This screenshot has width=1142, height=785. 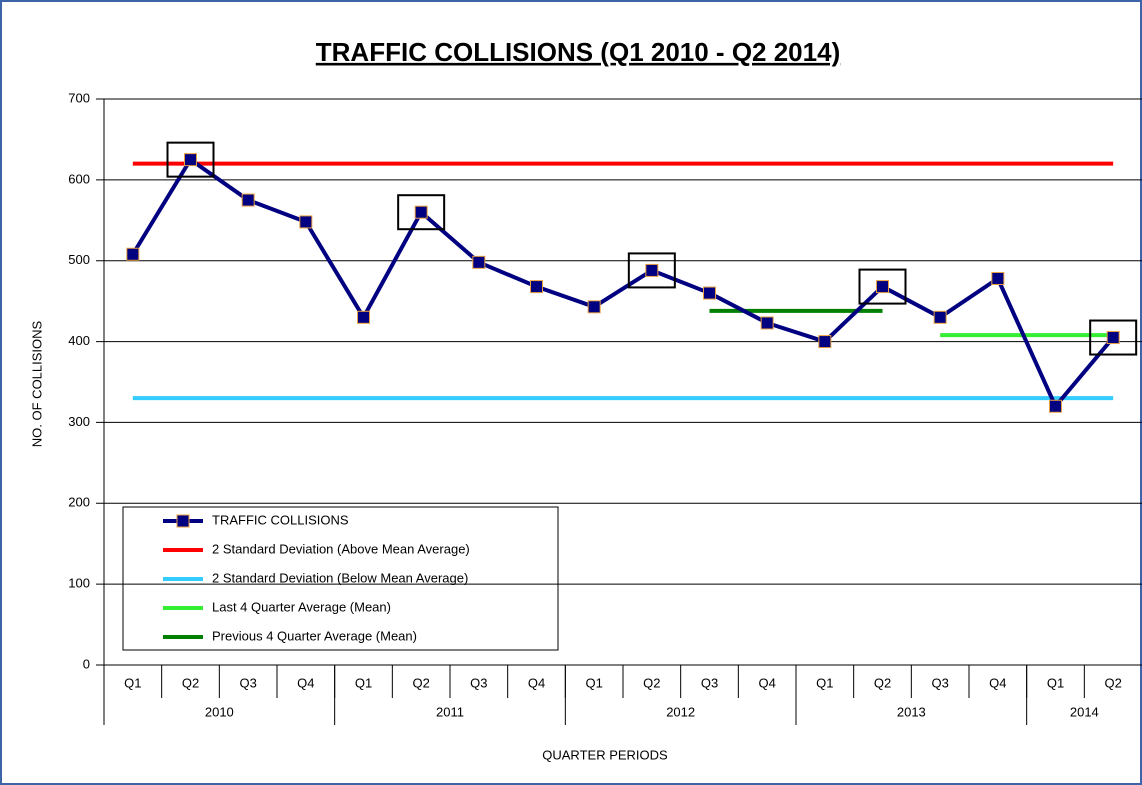 I want to click on x-group-label: 2010, so click(x=219, y=711).